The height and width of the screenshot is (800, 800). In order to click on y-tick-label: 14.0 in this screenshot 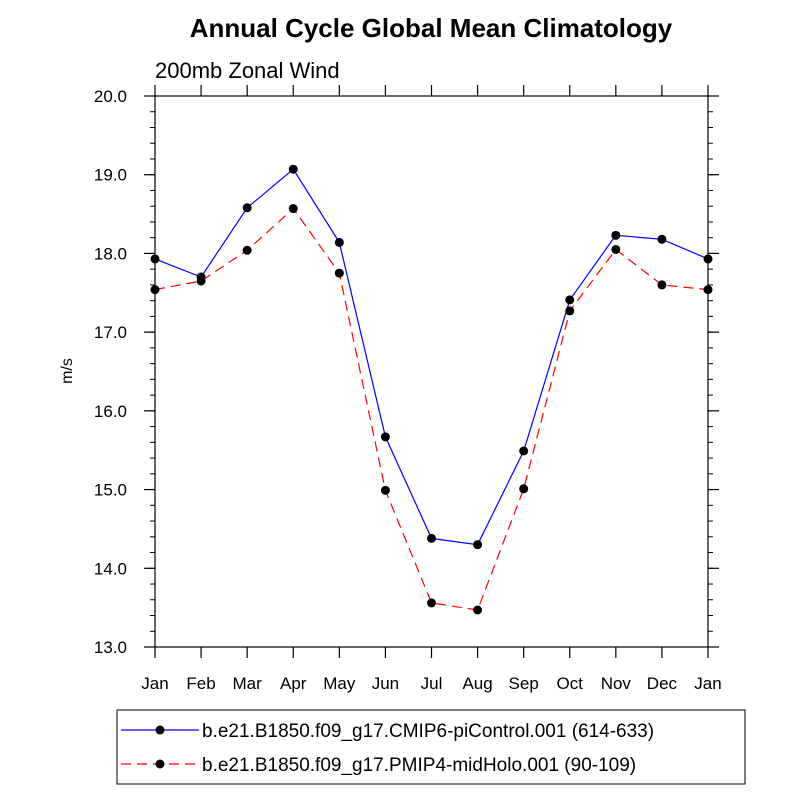, I will do `click(110, 568)`.